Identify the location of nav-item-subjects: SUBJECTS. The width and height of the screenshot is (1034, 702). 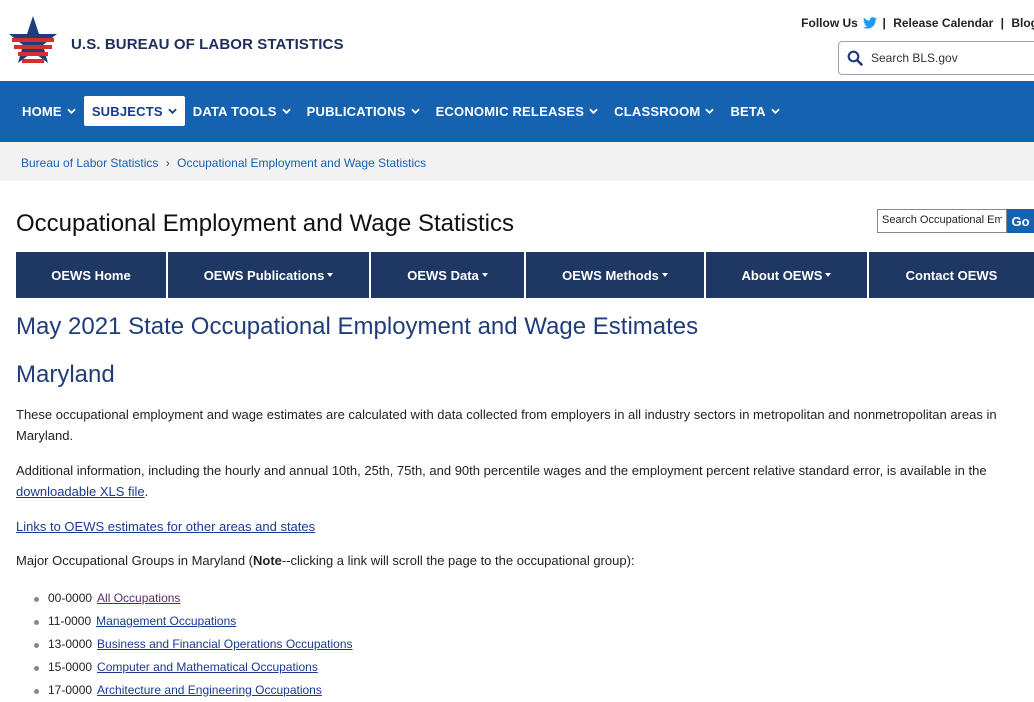
(134, 111).